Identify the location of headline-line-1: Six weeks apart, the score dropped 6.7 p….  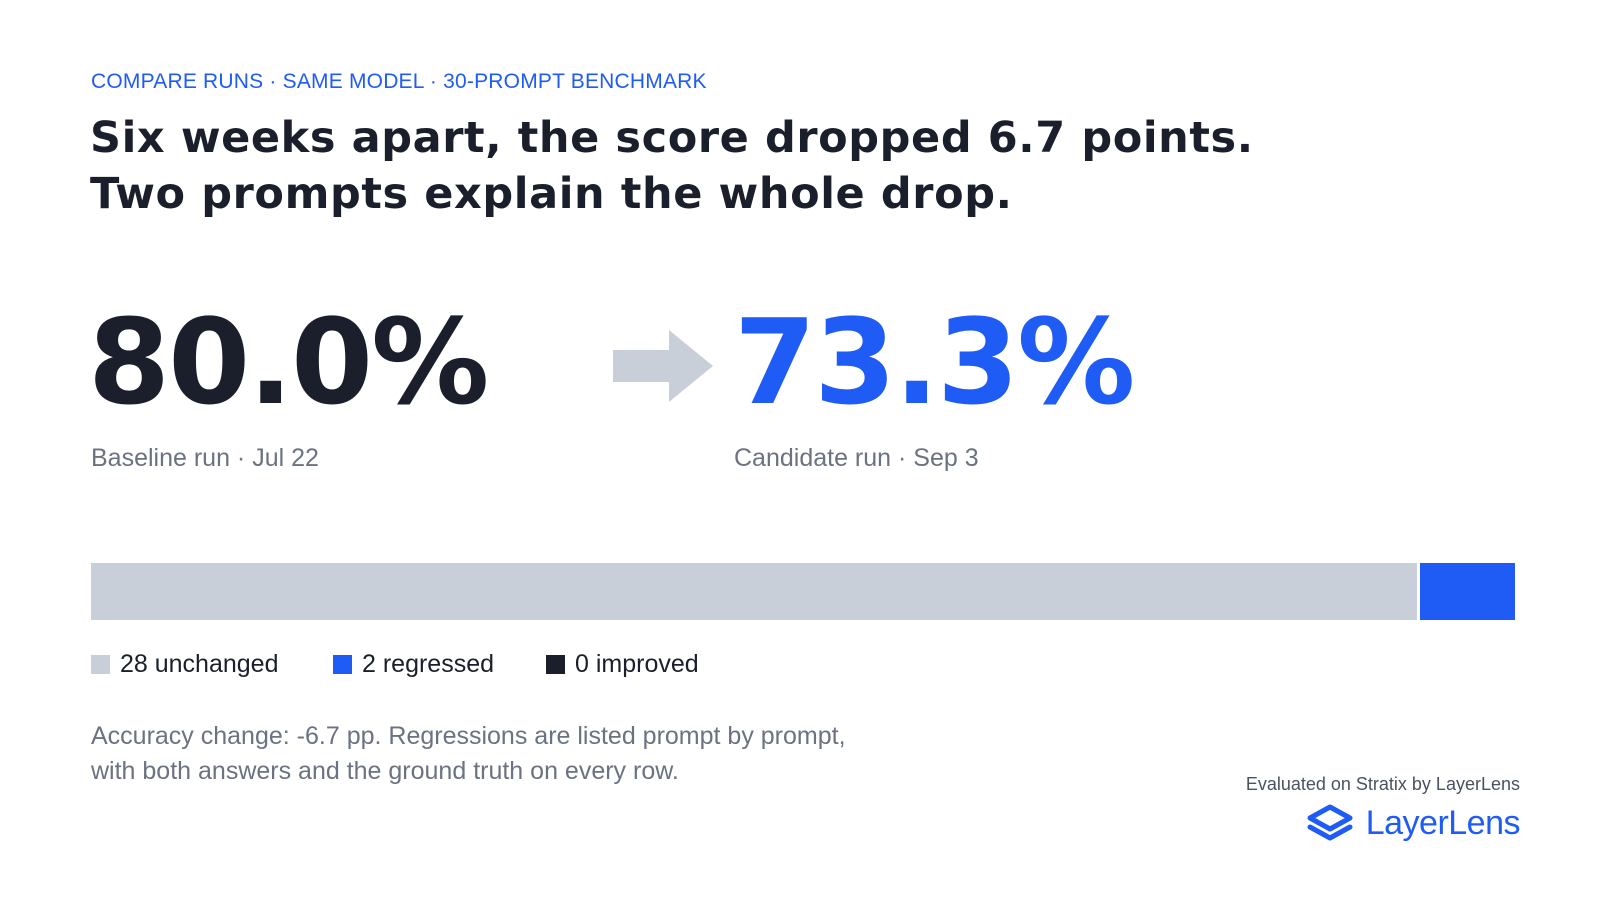
(672, 138).